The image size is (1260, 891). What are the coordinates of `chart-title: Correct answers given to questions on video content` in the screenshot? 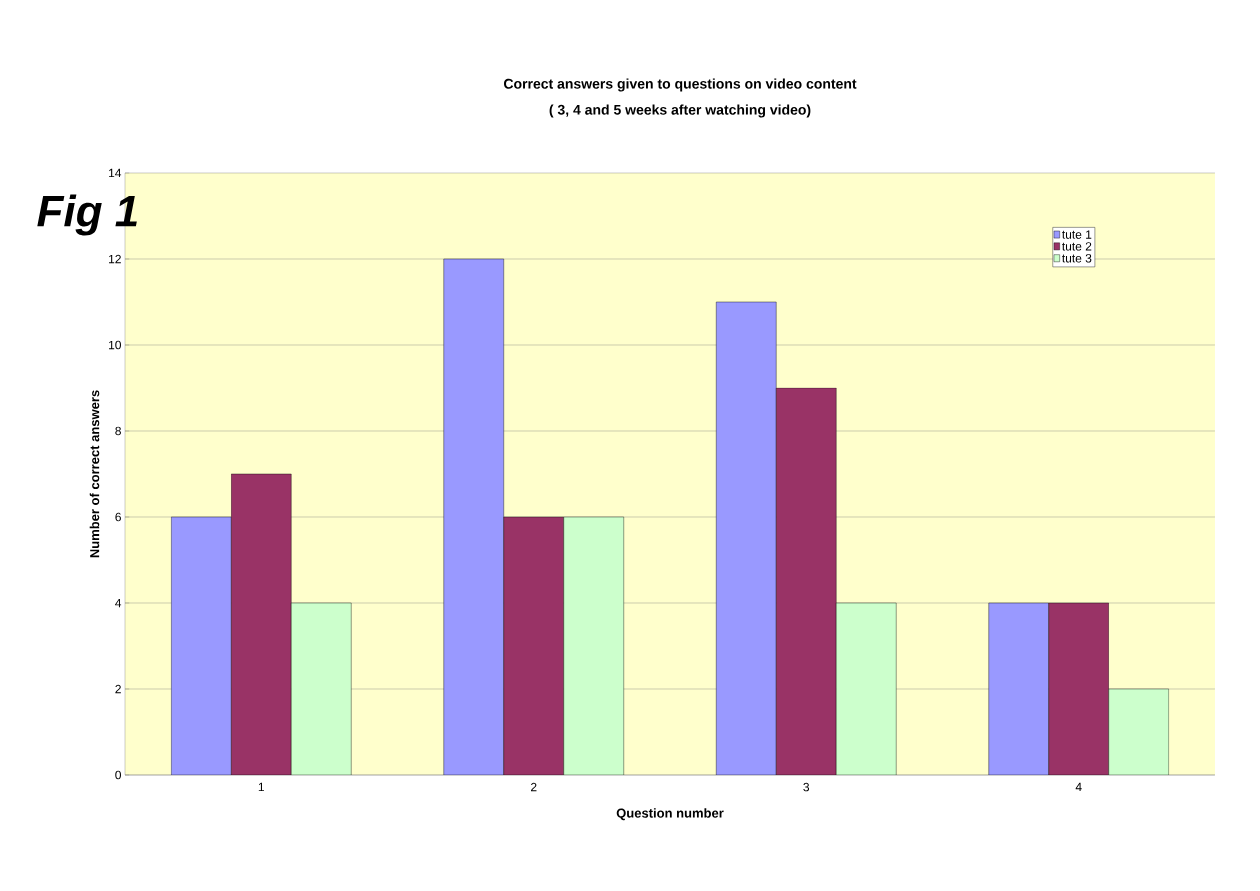 It's located at (680, 85).